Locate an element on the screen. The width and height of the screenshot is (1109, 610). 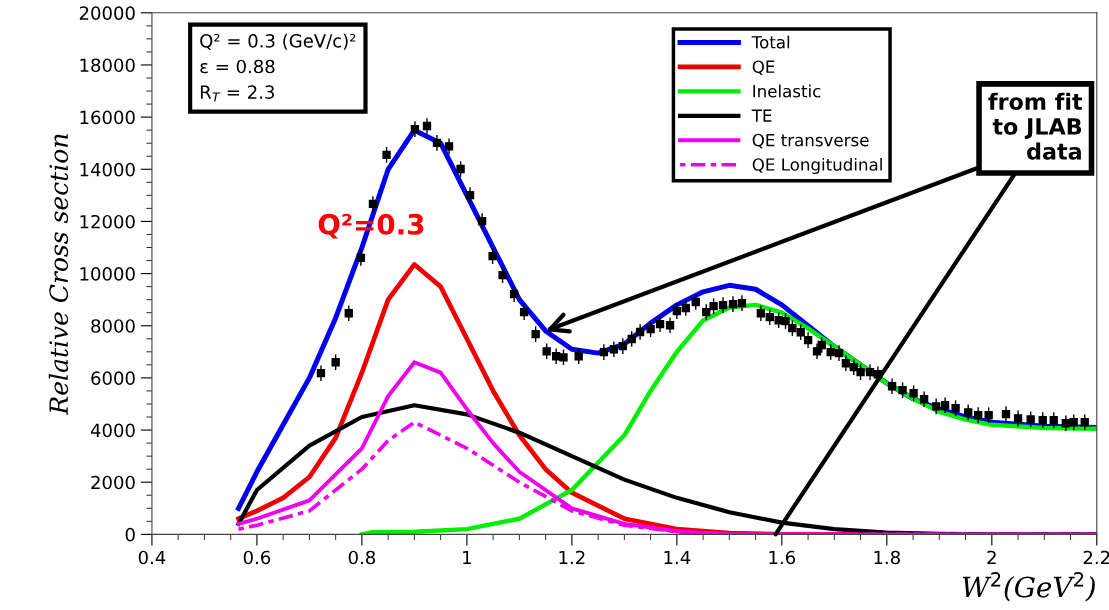
x-tick-label: 2.2 is located at coordinates (1096, 557).